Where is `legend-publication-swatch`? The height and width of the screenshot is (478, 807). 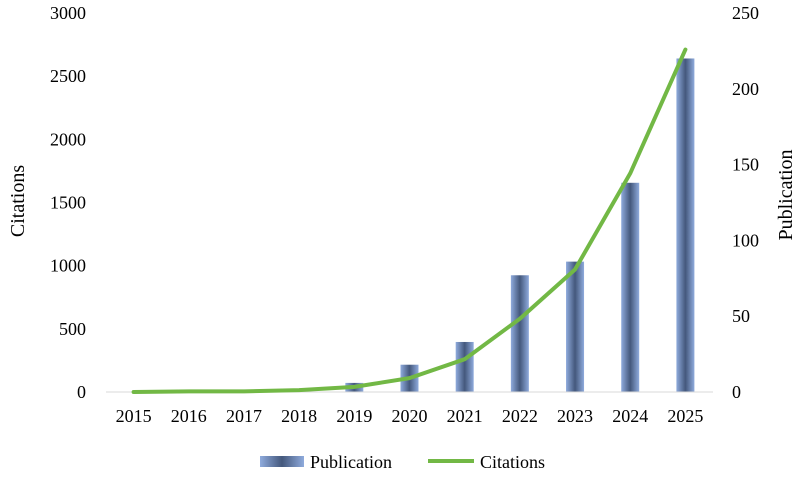
legend-publication-swatch is located at coordinates (282, 461).